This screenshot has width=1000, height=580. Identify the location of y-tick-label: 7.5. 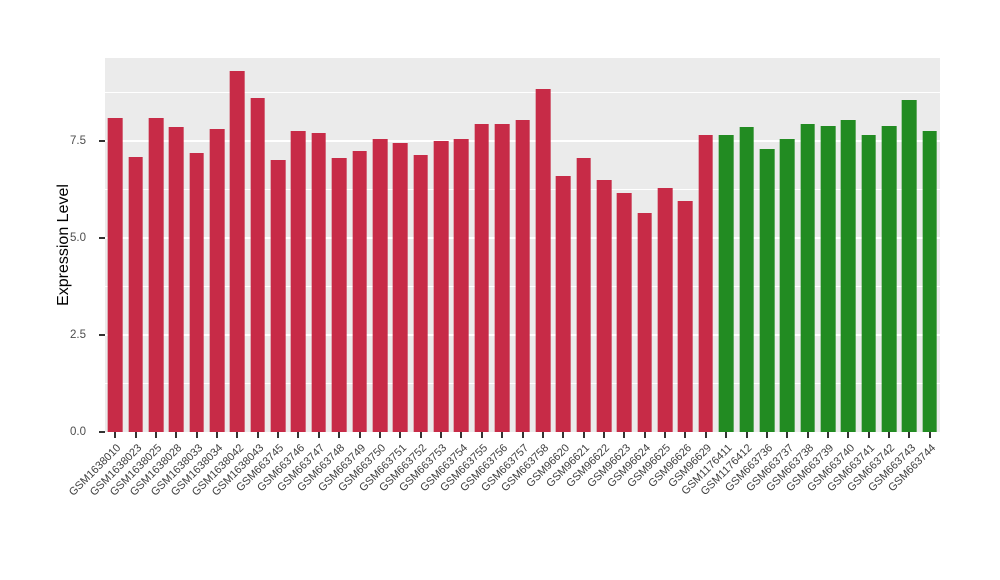
(78, 141).